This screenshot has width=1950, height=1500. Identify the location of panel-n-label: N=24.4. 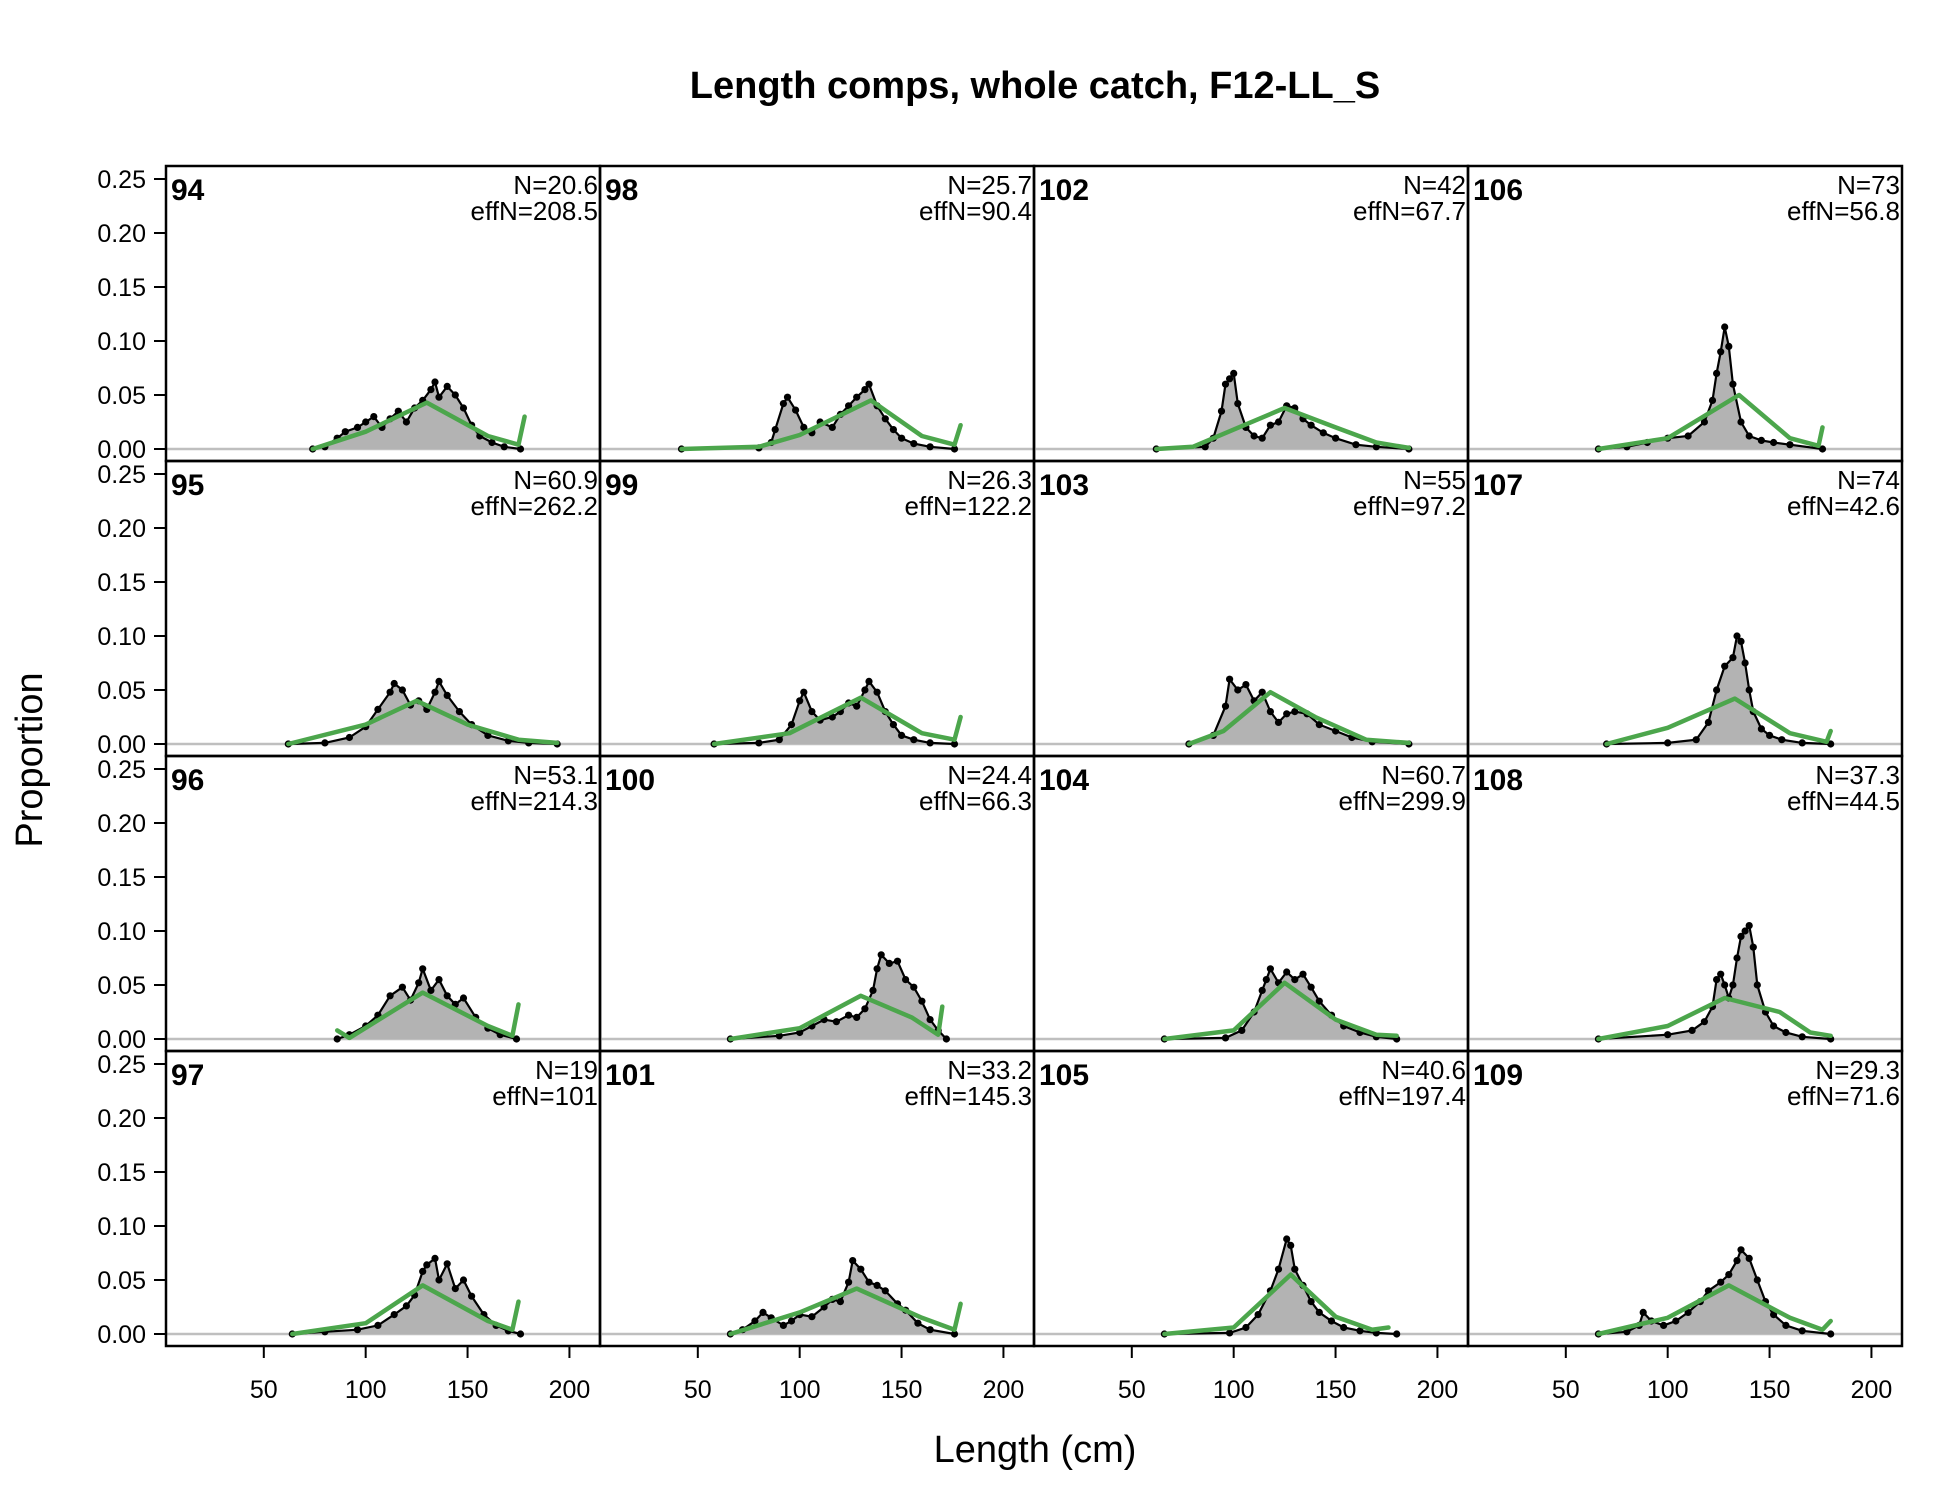
(989, 775).